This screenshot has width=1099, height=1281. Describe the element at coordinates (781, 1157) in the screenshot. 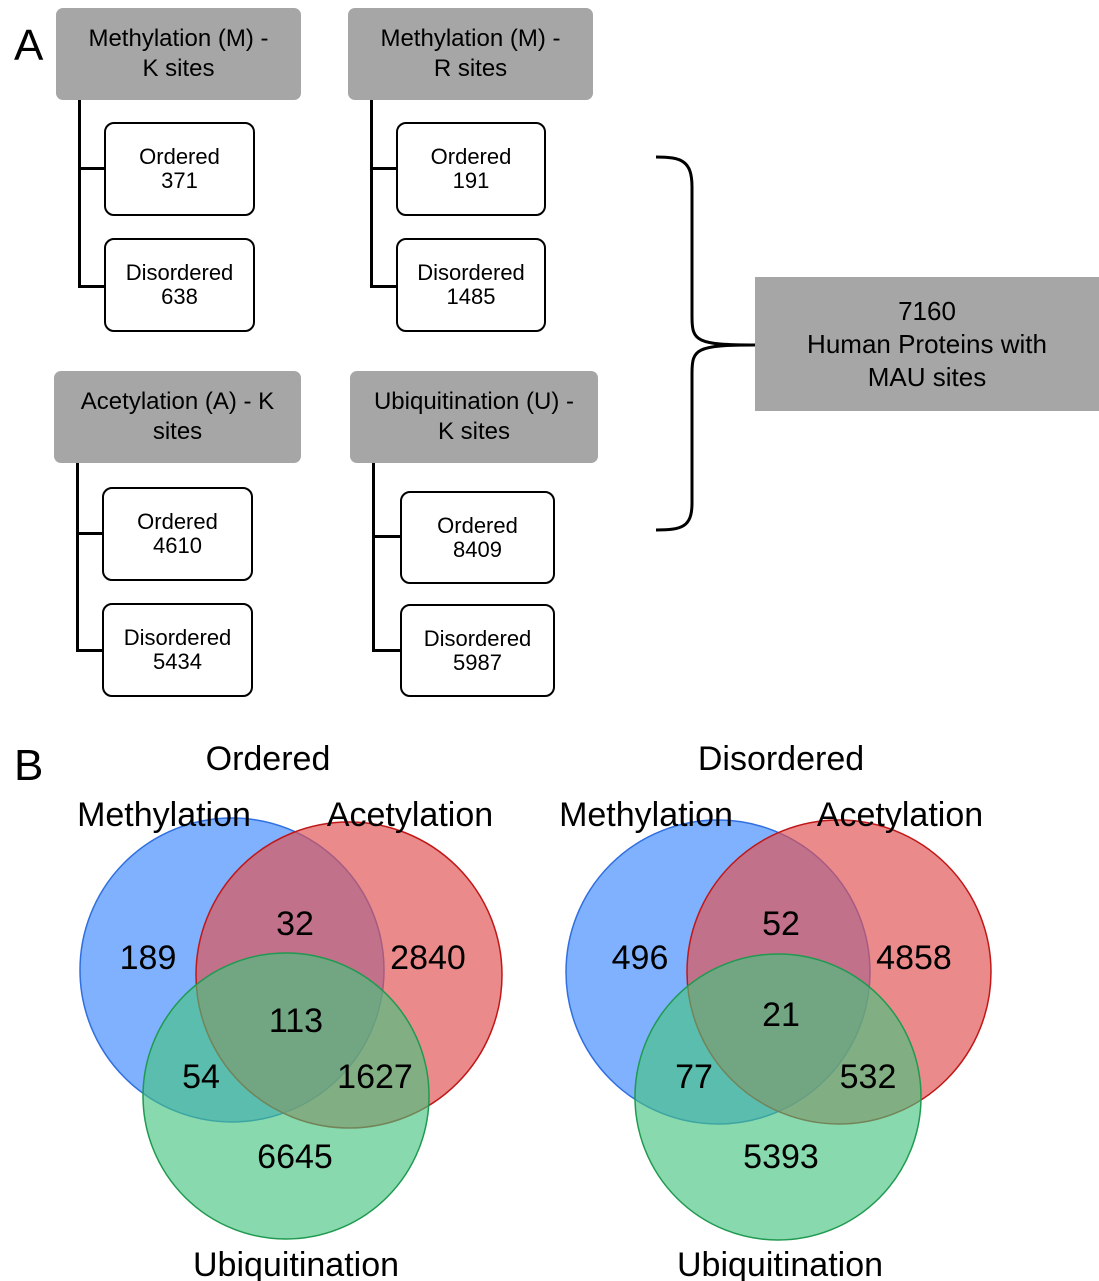

I see `region-u-only: 5393` at that location.